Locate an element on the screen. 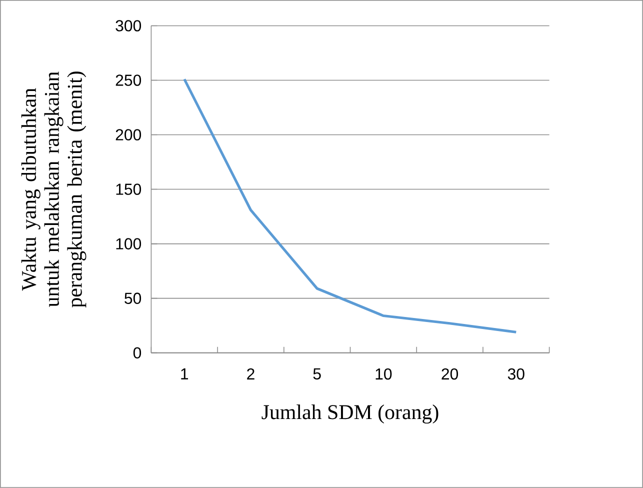  y-tick-label: 0 is located at coordinates (137, 353).